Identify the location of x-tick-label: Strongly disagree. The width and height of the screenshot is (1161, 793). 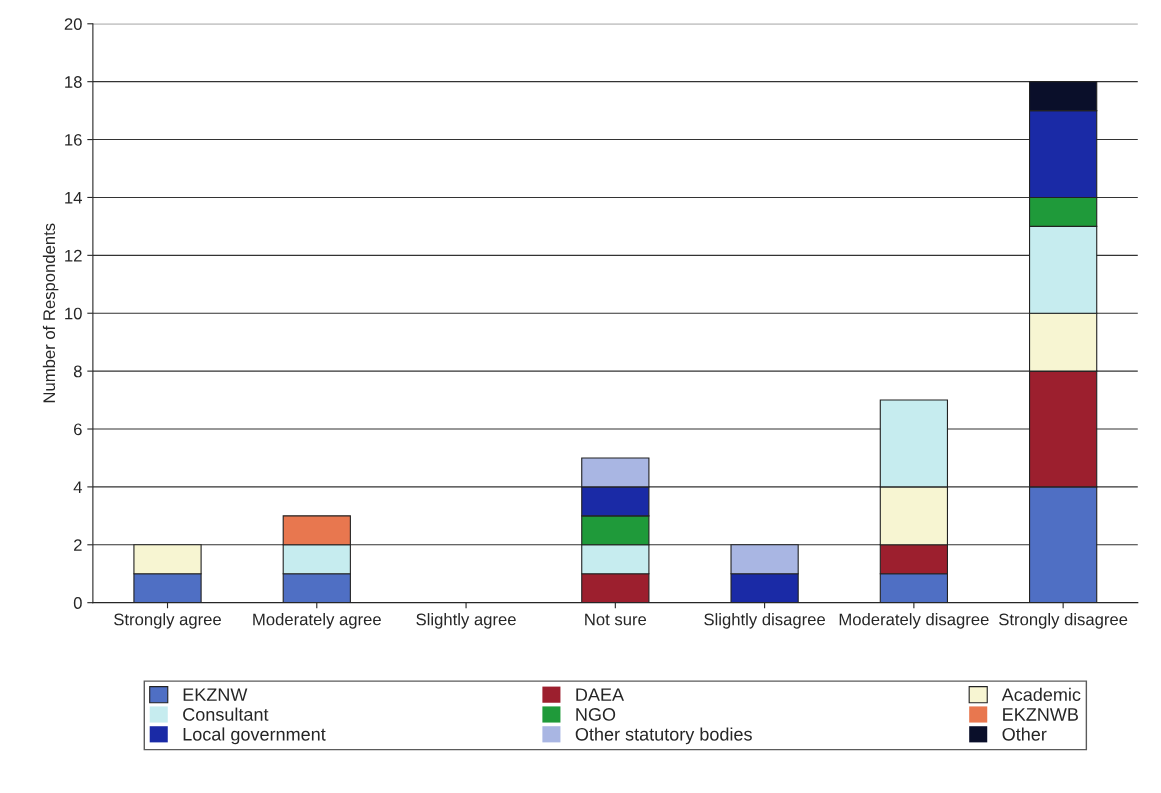
(1063, 621).